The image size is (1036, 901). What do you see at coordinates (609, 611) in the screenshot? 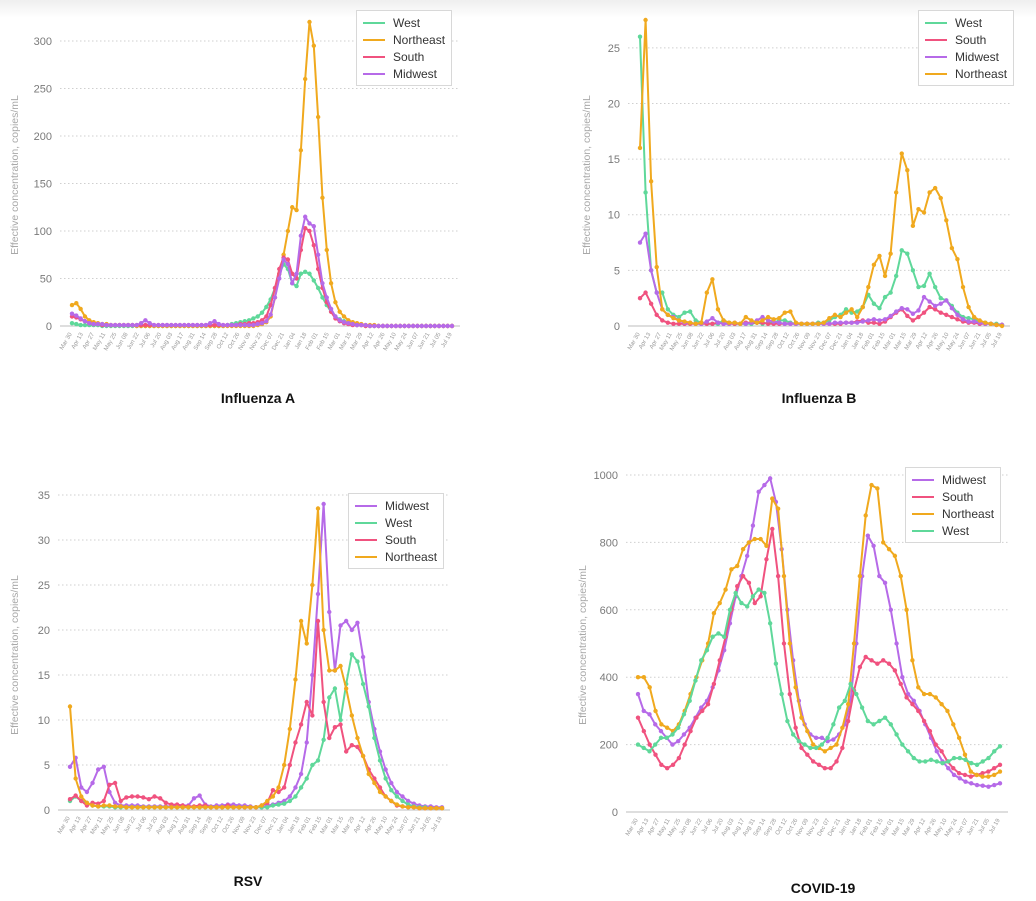
I see `y-tick-label: 600` at bounding box center [609, 611].